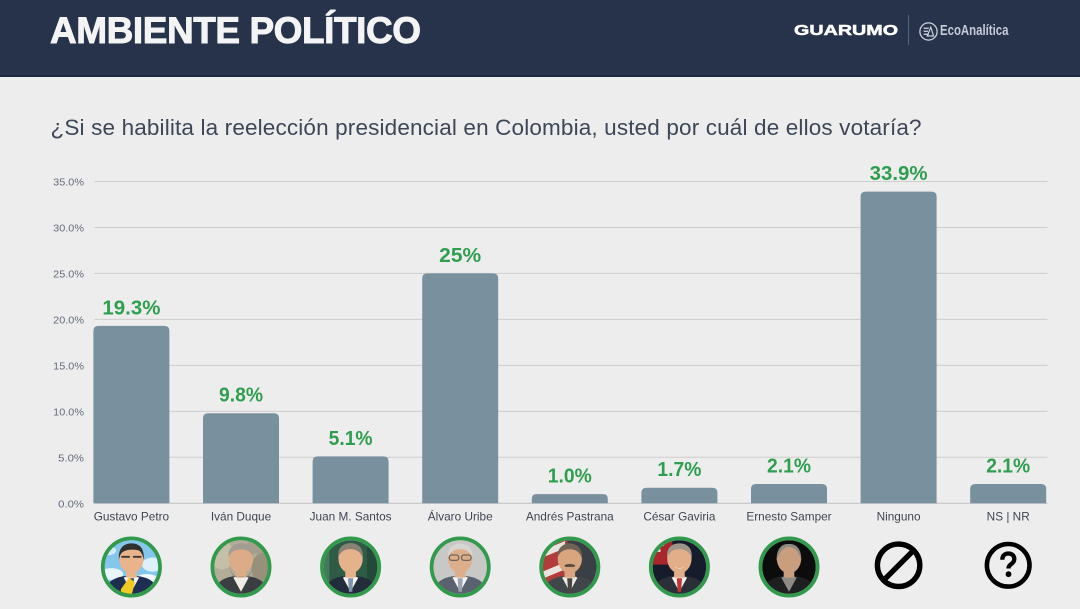 The image size is (1080, 609). Describe the element at coordinates (570, 517) in the screenshot. I see `svg-text: Andrés Pastrana` at that location.